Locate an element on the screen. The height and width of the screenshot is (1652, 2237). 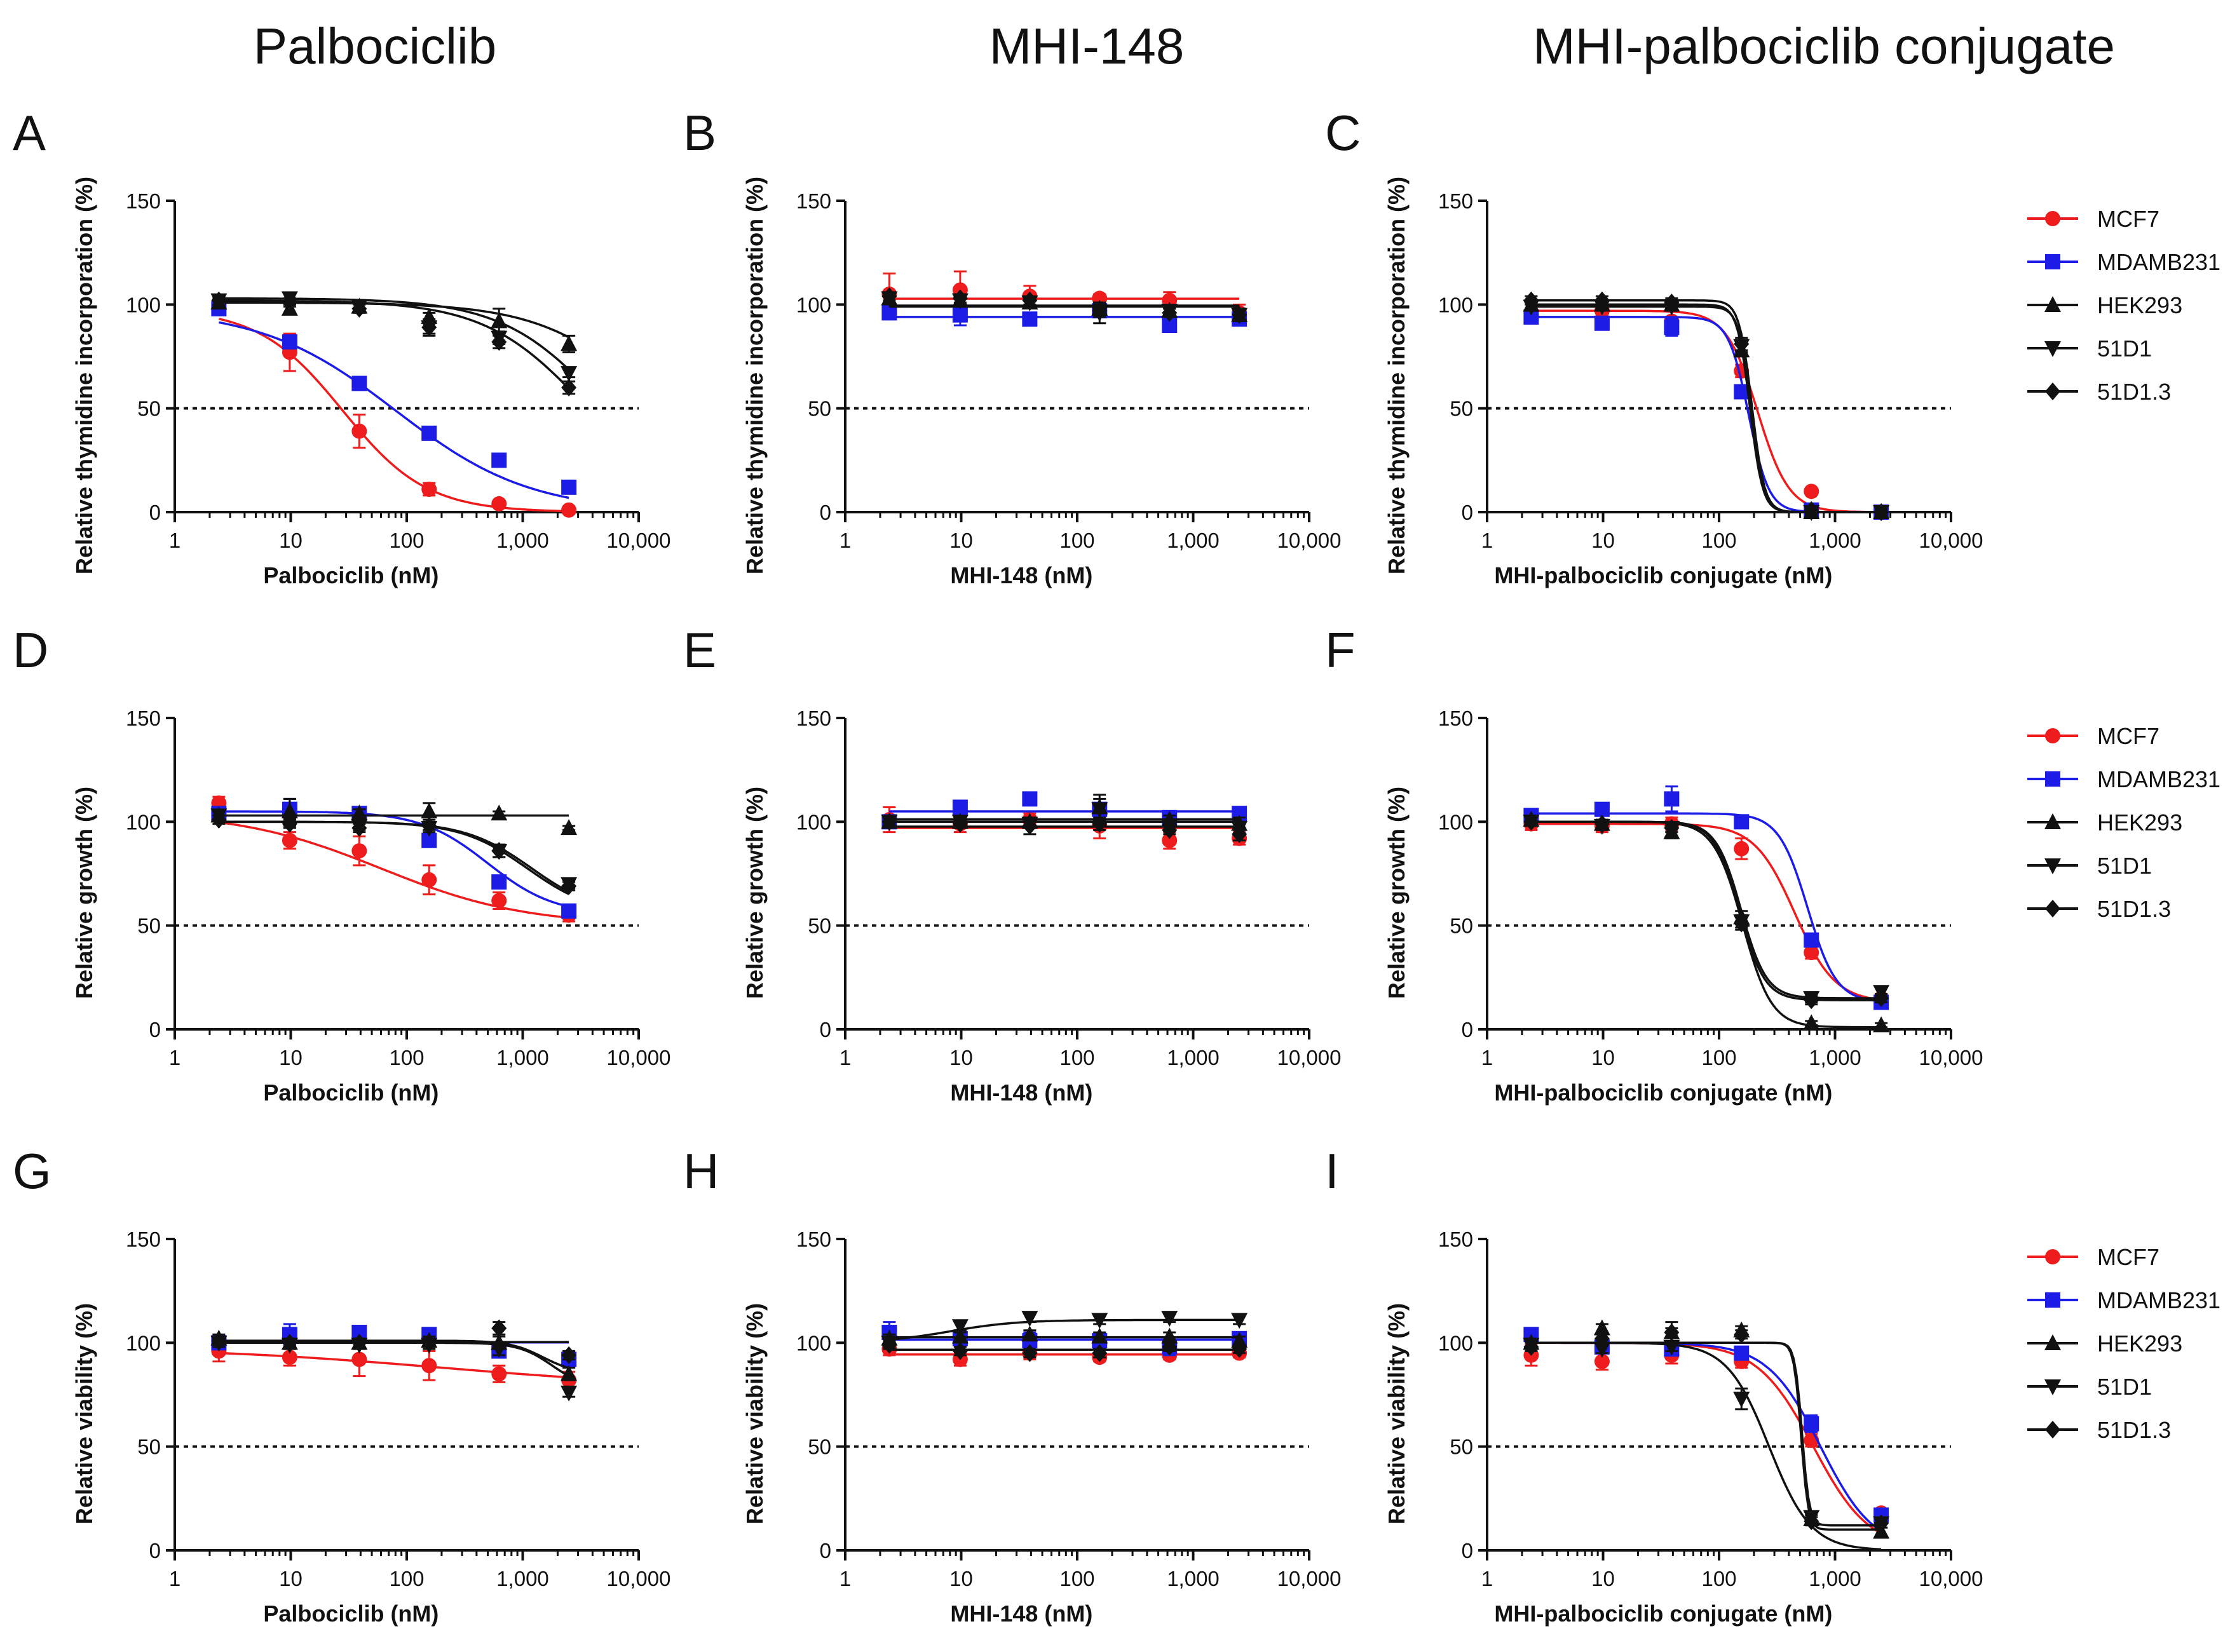
column-title-conjugate: MHI-palbociclib conjugate is located at coordinates (1824, 46).